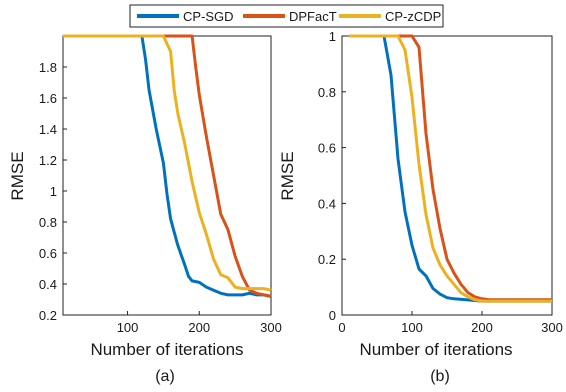 Image resolution: width=566 pixels, height=392 pixels. I want to click on panel-b-sublabel: (b), so click(440, 376).